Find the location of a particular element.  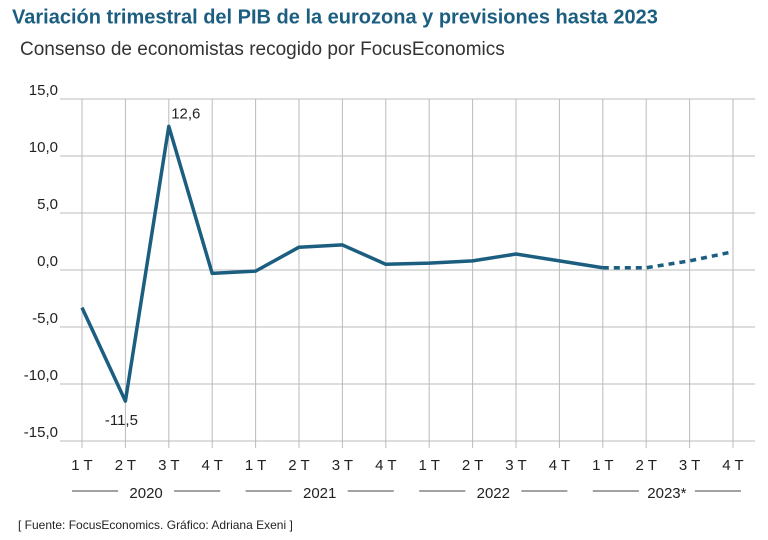

y-tick-label: -15,0 is located at coordinates (41, 432).